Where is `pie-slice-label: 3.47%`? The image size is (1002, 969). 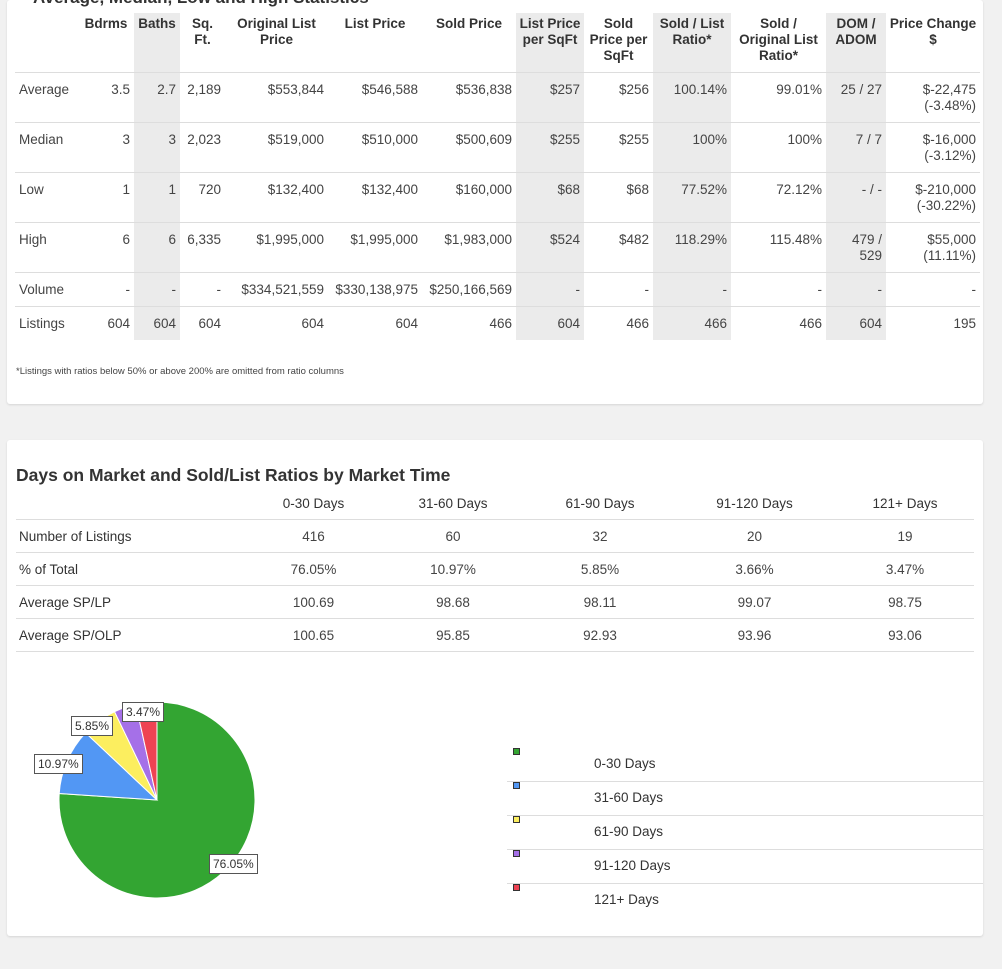
pie-slice-label: 3.47% is located at coordinates (143, 712).